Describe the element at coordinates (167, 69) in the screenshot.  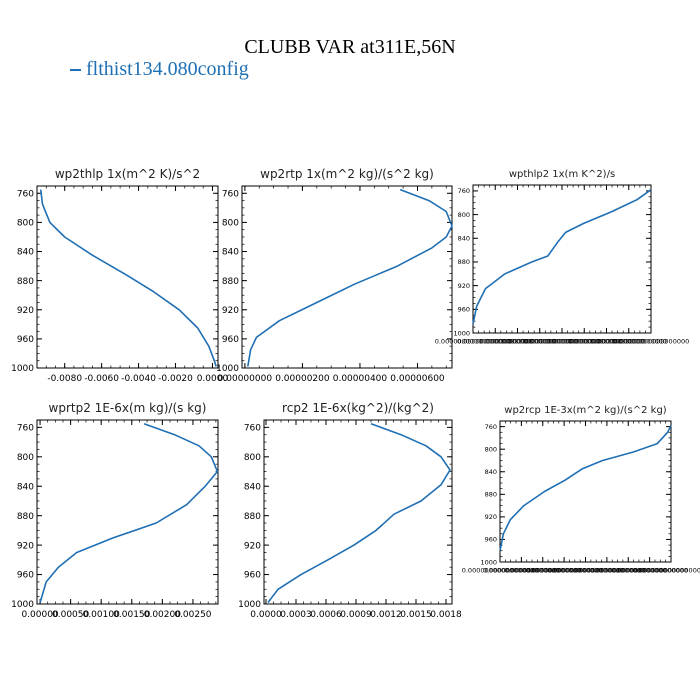
I see `legend-label: flthist134.080config` at that location.